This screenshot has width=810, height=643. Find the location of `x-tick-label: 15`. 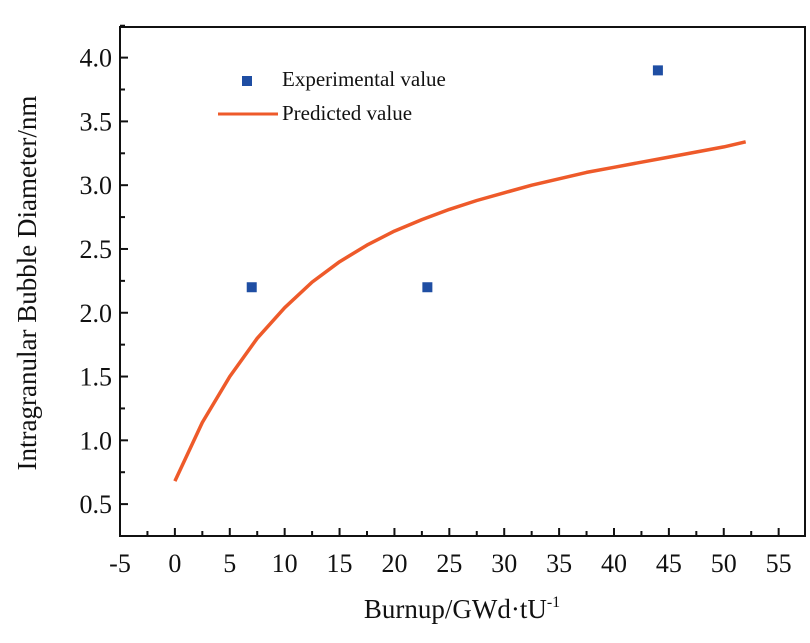

x-tick-label: 15 is located at coordinates (340, 563).